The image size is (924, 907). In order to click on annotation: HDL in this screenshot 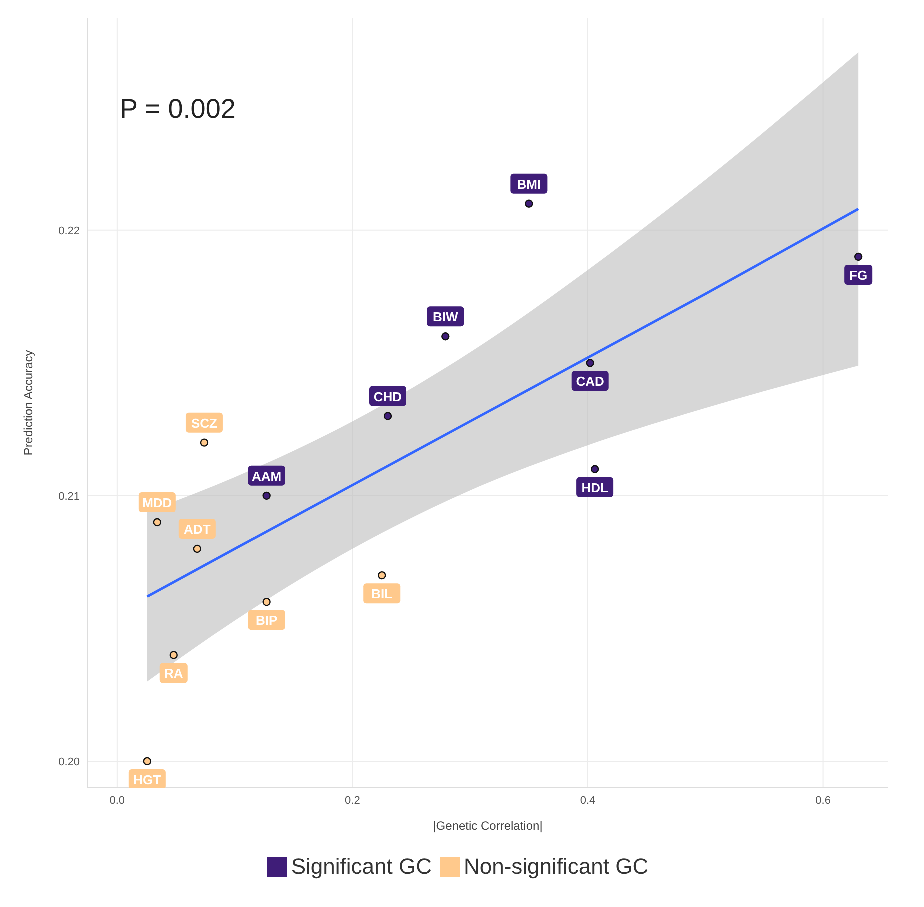, I will do `click(595, 488)`.